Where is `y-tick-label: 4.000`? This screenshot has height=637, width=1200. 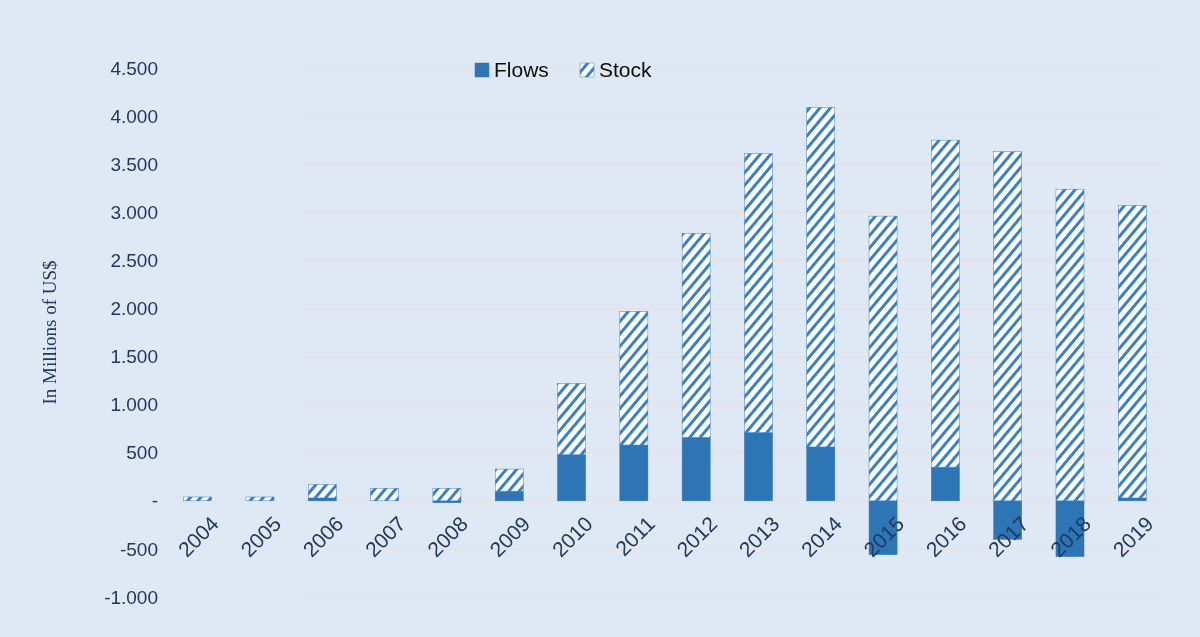 y-tick-label: 4.000 is located at coordinates (134, 116).